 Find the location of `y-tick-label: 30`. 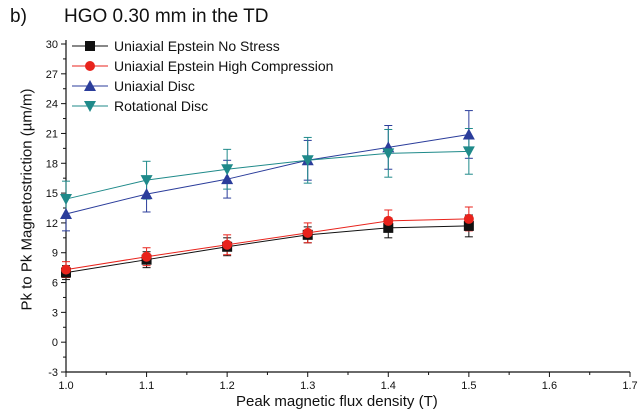

y-tick-label: 30 is located at coordinates (52, 45).